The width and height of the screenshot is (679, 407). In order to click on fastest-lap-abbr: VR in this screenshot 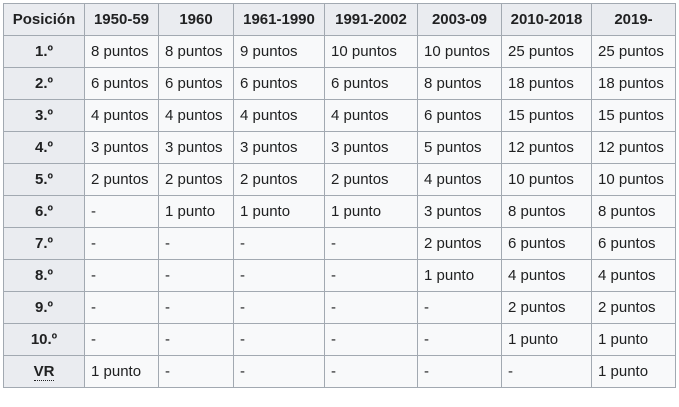, I will do `click(44, 372)`.